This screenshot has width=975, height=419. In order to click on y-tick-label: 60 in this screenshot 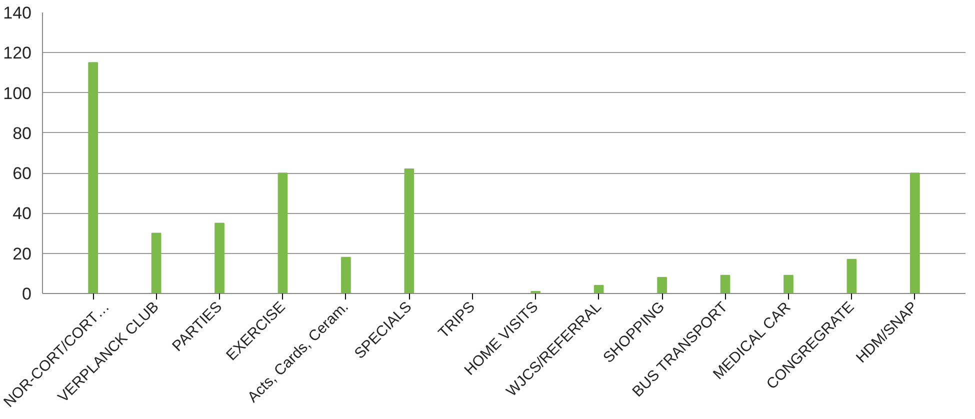, I will do `click(22, 174)`.